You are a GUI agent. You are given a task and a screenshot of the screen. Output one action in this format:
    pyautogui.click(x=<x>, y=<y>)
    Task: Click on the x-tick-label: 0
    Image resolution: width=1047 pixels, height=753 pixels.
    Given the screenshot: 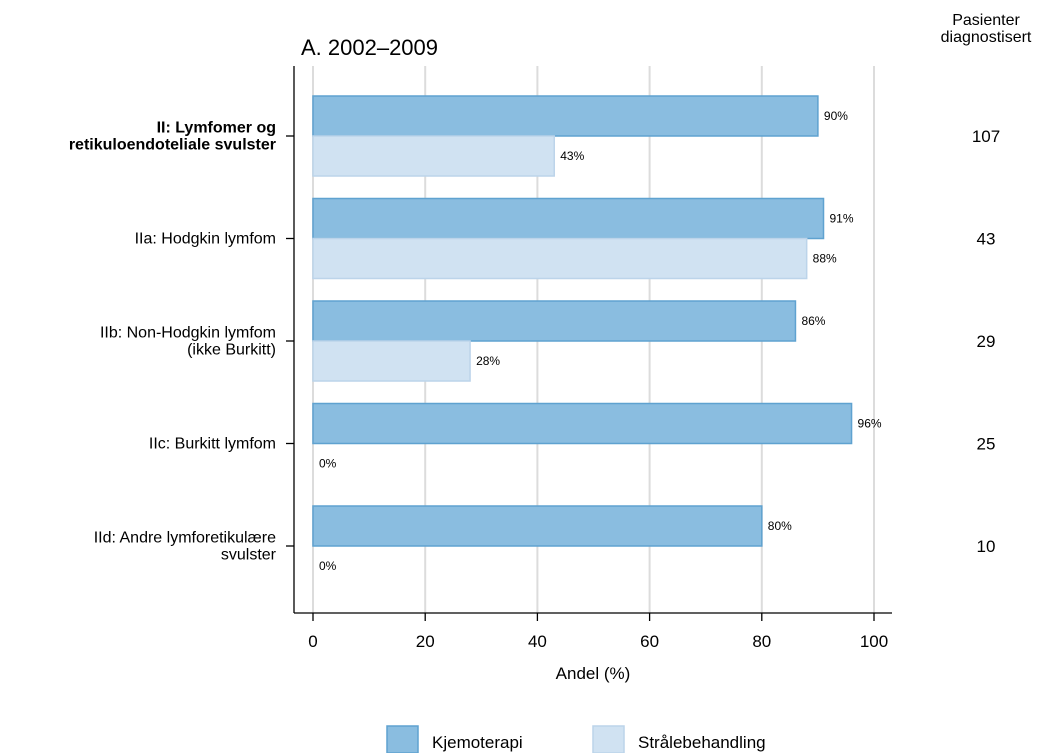 What is the action you would take?
    pyautogui.click(x=312, y=641)
    